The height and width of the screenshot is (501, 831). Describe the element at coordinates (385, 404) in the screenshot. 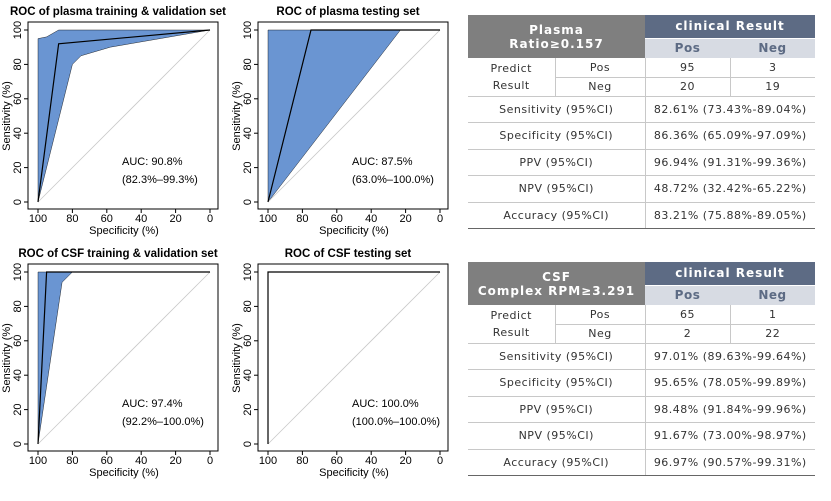

I see `auc-annotation: AUC: 100.0%` at that location.